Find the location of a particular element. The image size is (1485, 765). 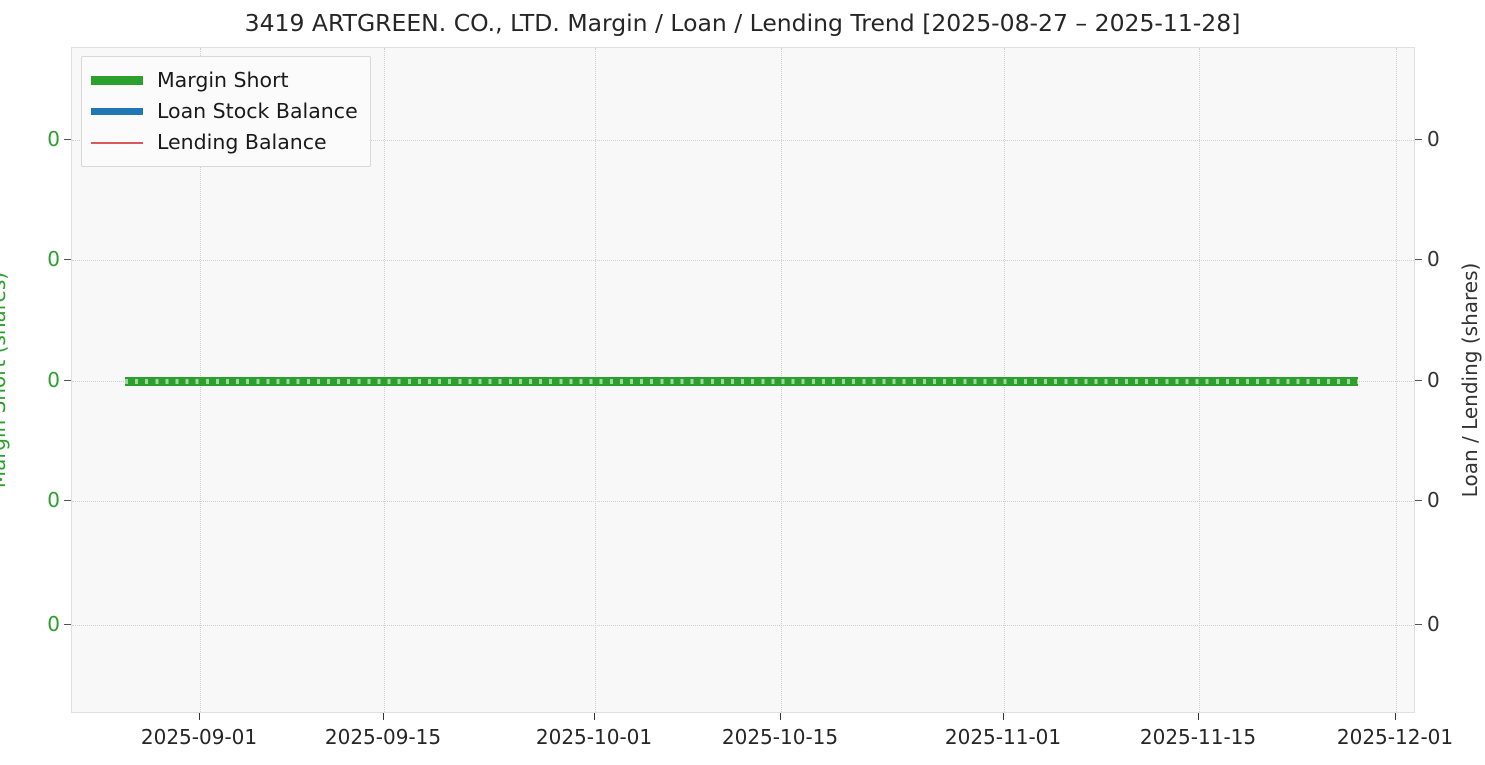

x-tick-label: 2025-11-01 is located at coordinates (1003, 737).